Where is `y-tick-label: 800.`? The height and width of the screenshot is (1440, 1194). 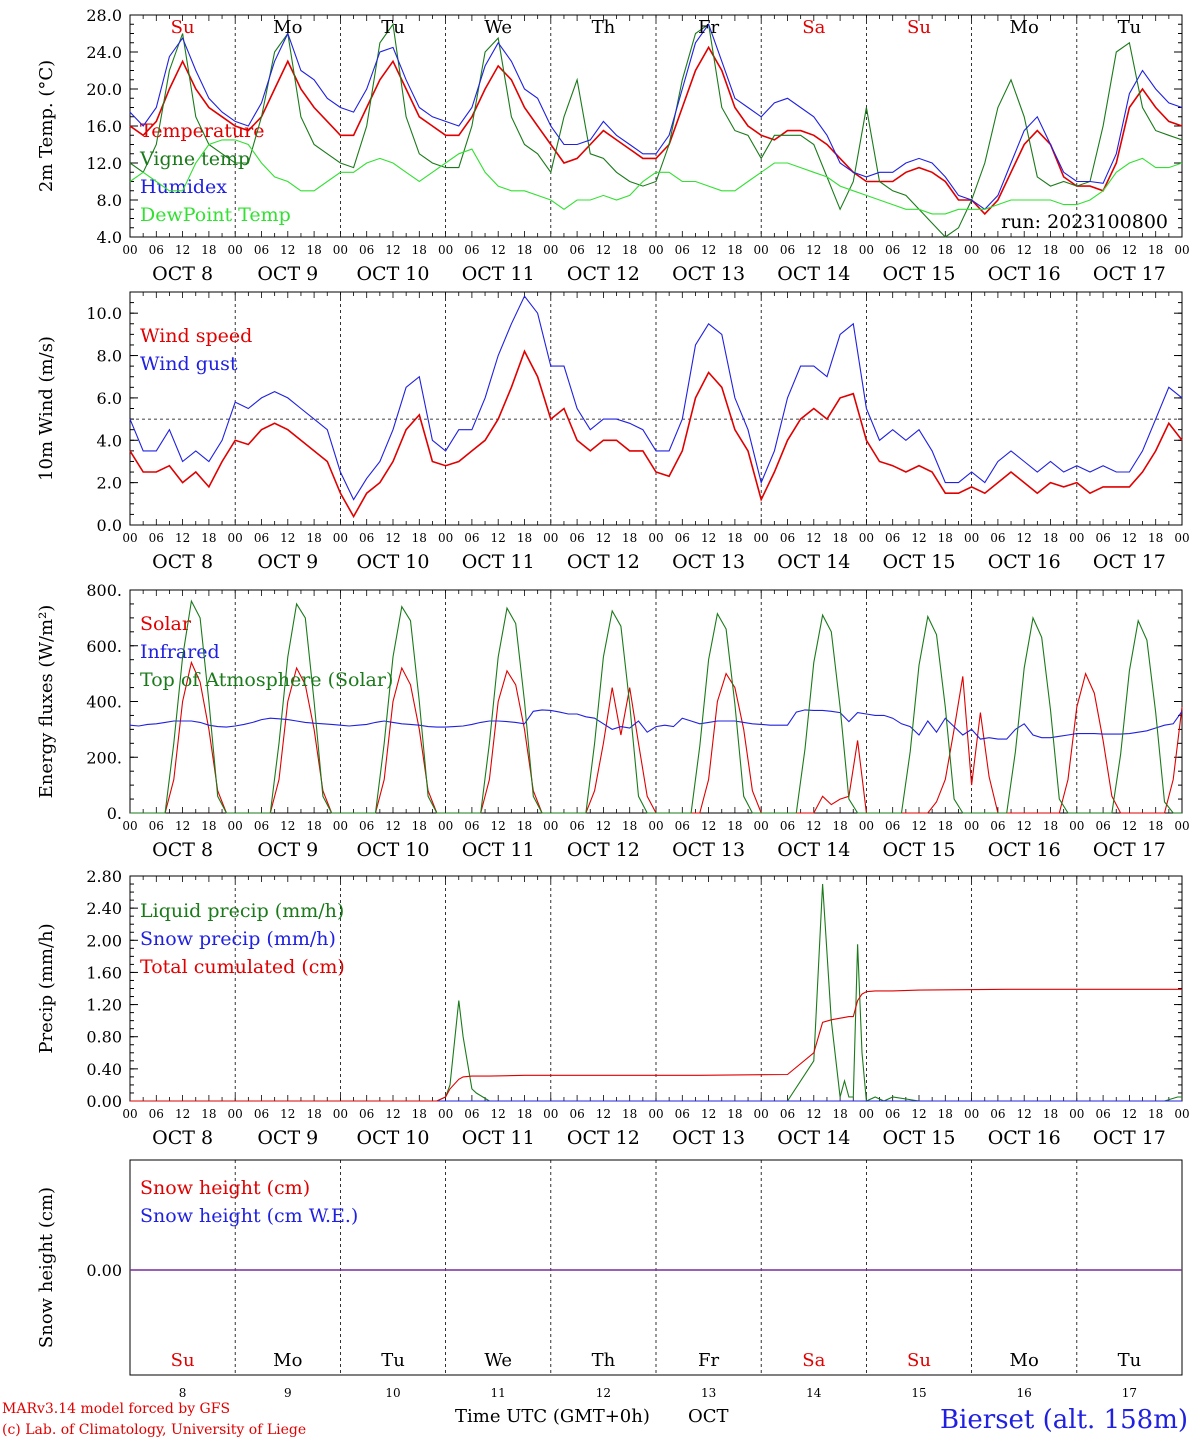 y-tick-label: 800. is located at coordinates (104, 590).